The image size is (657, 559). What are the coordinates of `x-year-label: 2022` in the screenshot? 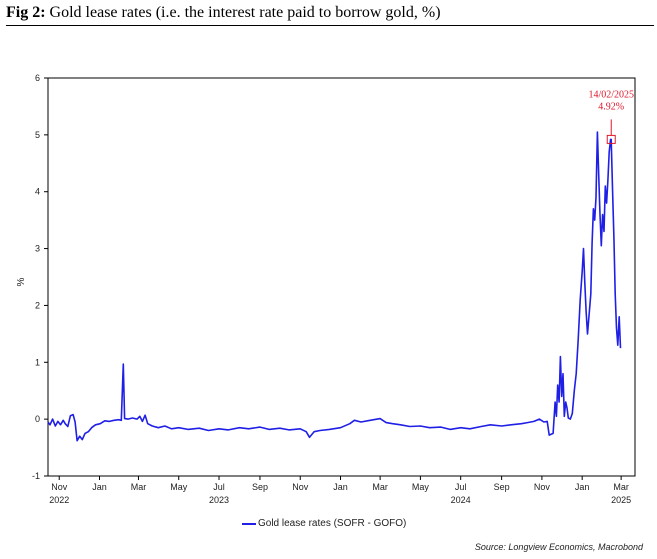 It's located at (59, 500).